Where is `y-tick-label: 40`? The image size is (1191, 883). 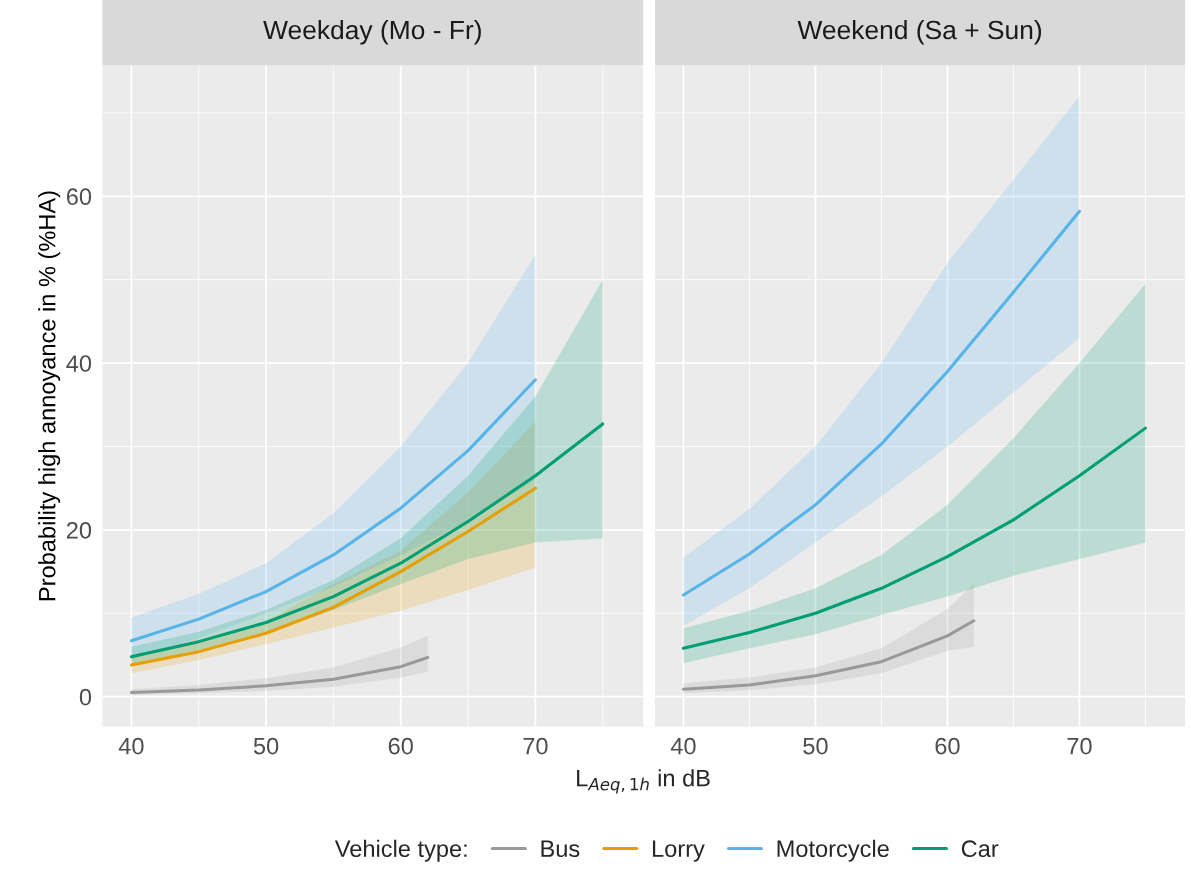 y-tick-label: 40 is located at coordinates (79, 363).